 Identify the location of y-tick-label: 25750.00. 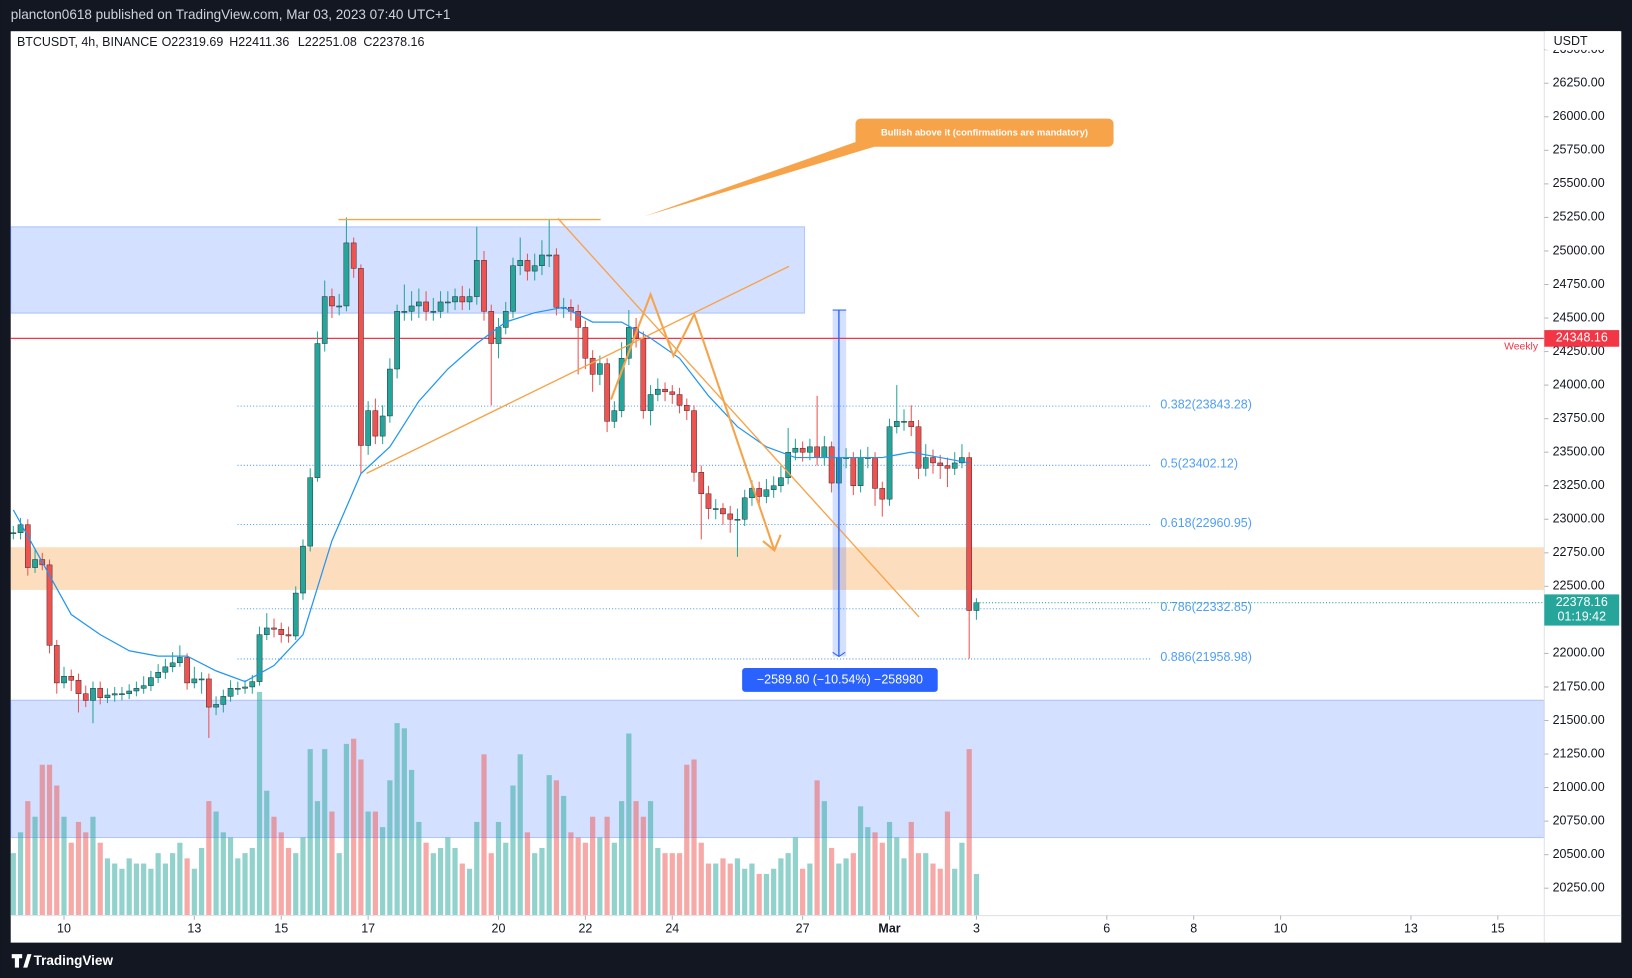
(1579, 150).